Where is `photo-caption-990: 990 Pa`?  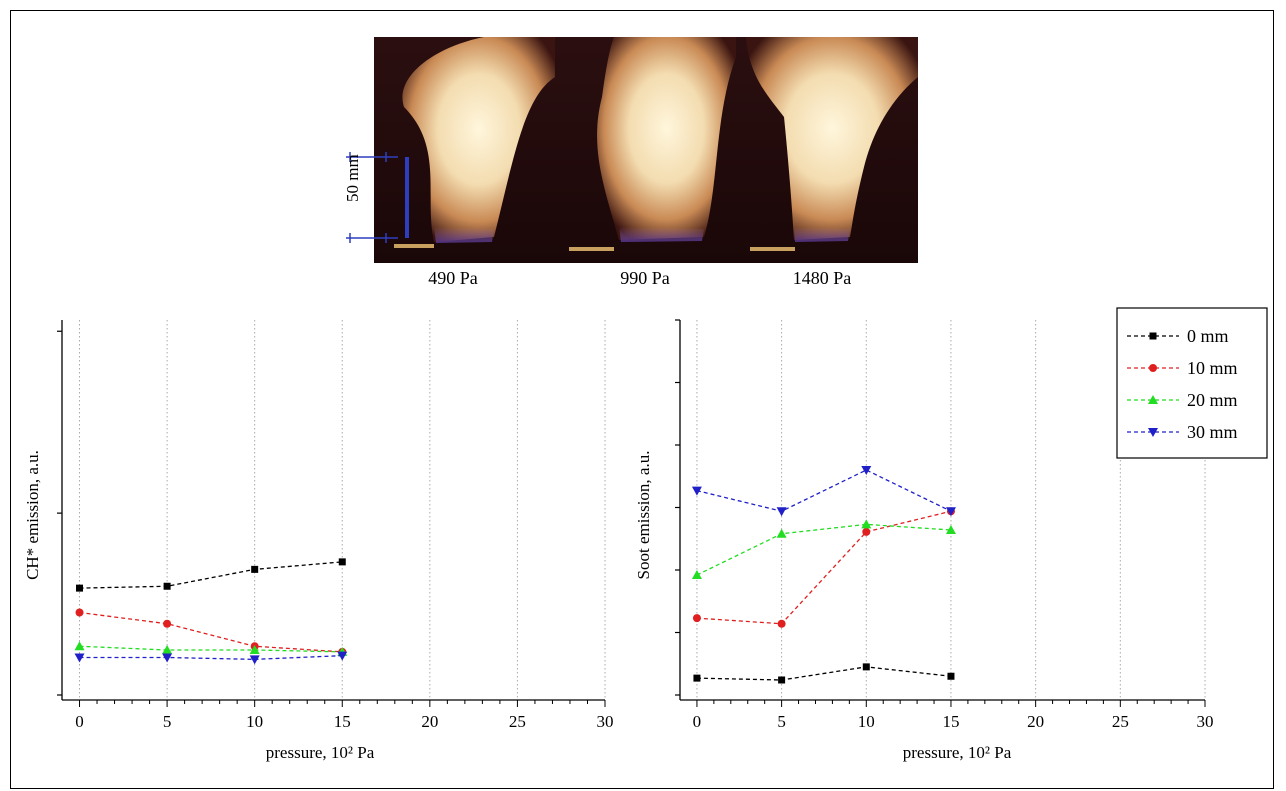
photo-caption-990: 990 Pa is located at coordinates (645, 278).